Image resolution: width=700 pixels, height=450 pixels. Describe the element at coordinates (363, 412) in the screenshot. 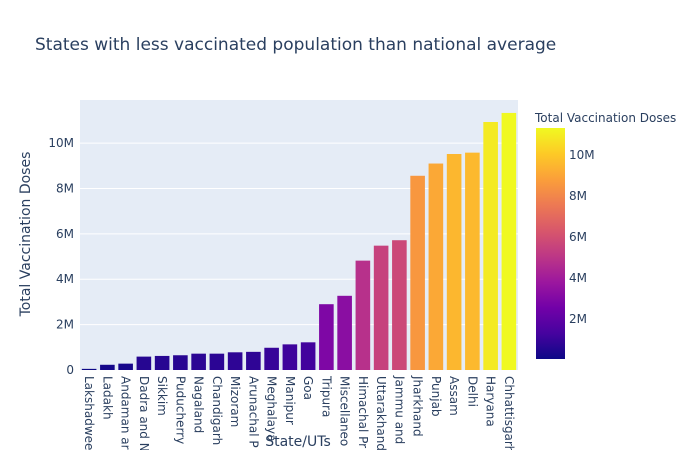

I see `x-tick-label: Himachal Pr` at that location.